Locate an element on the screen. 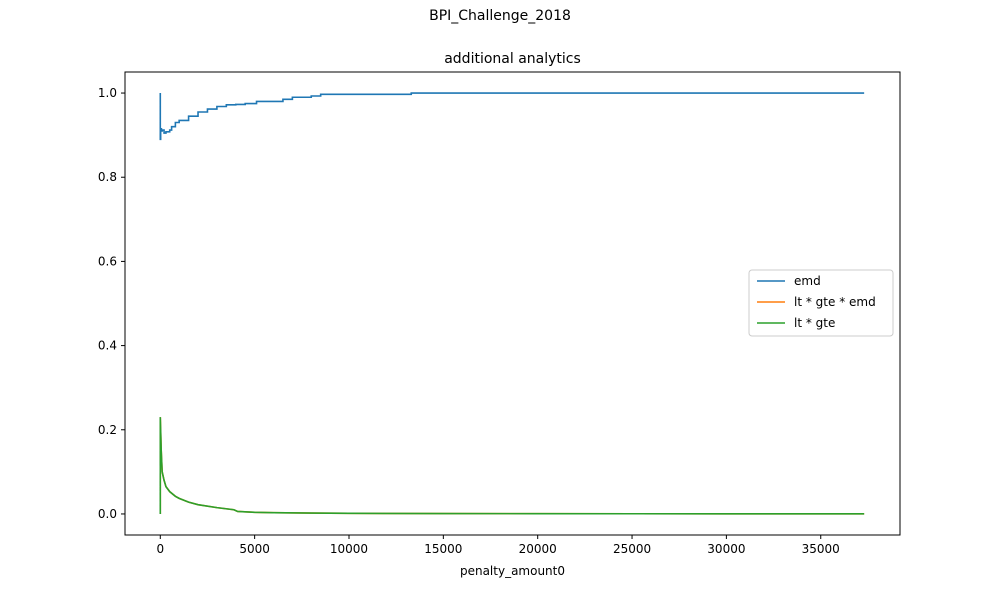 Image resolution: width=1000 pixels, height=600 pixels. x-tick-label: 0 is located at coordinates (160, 549).